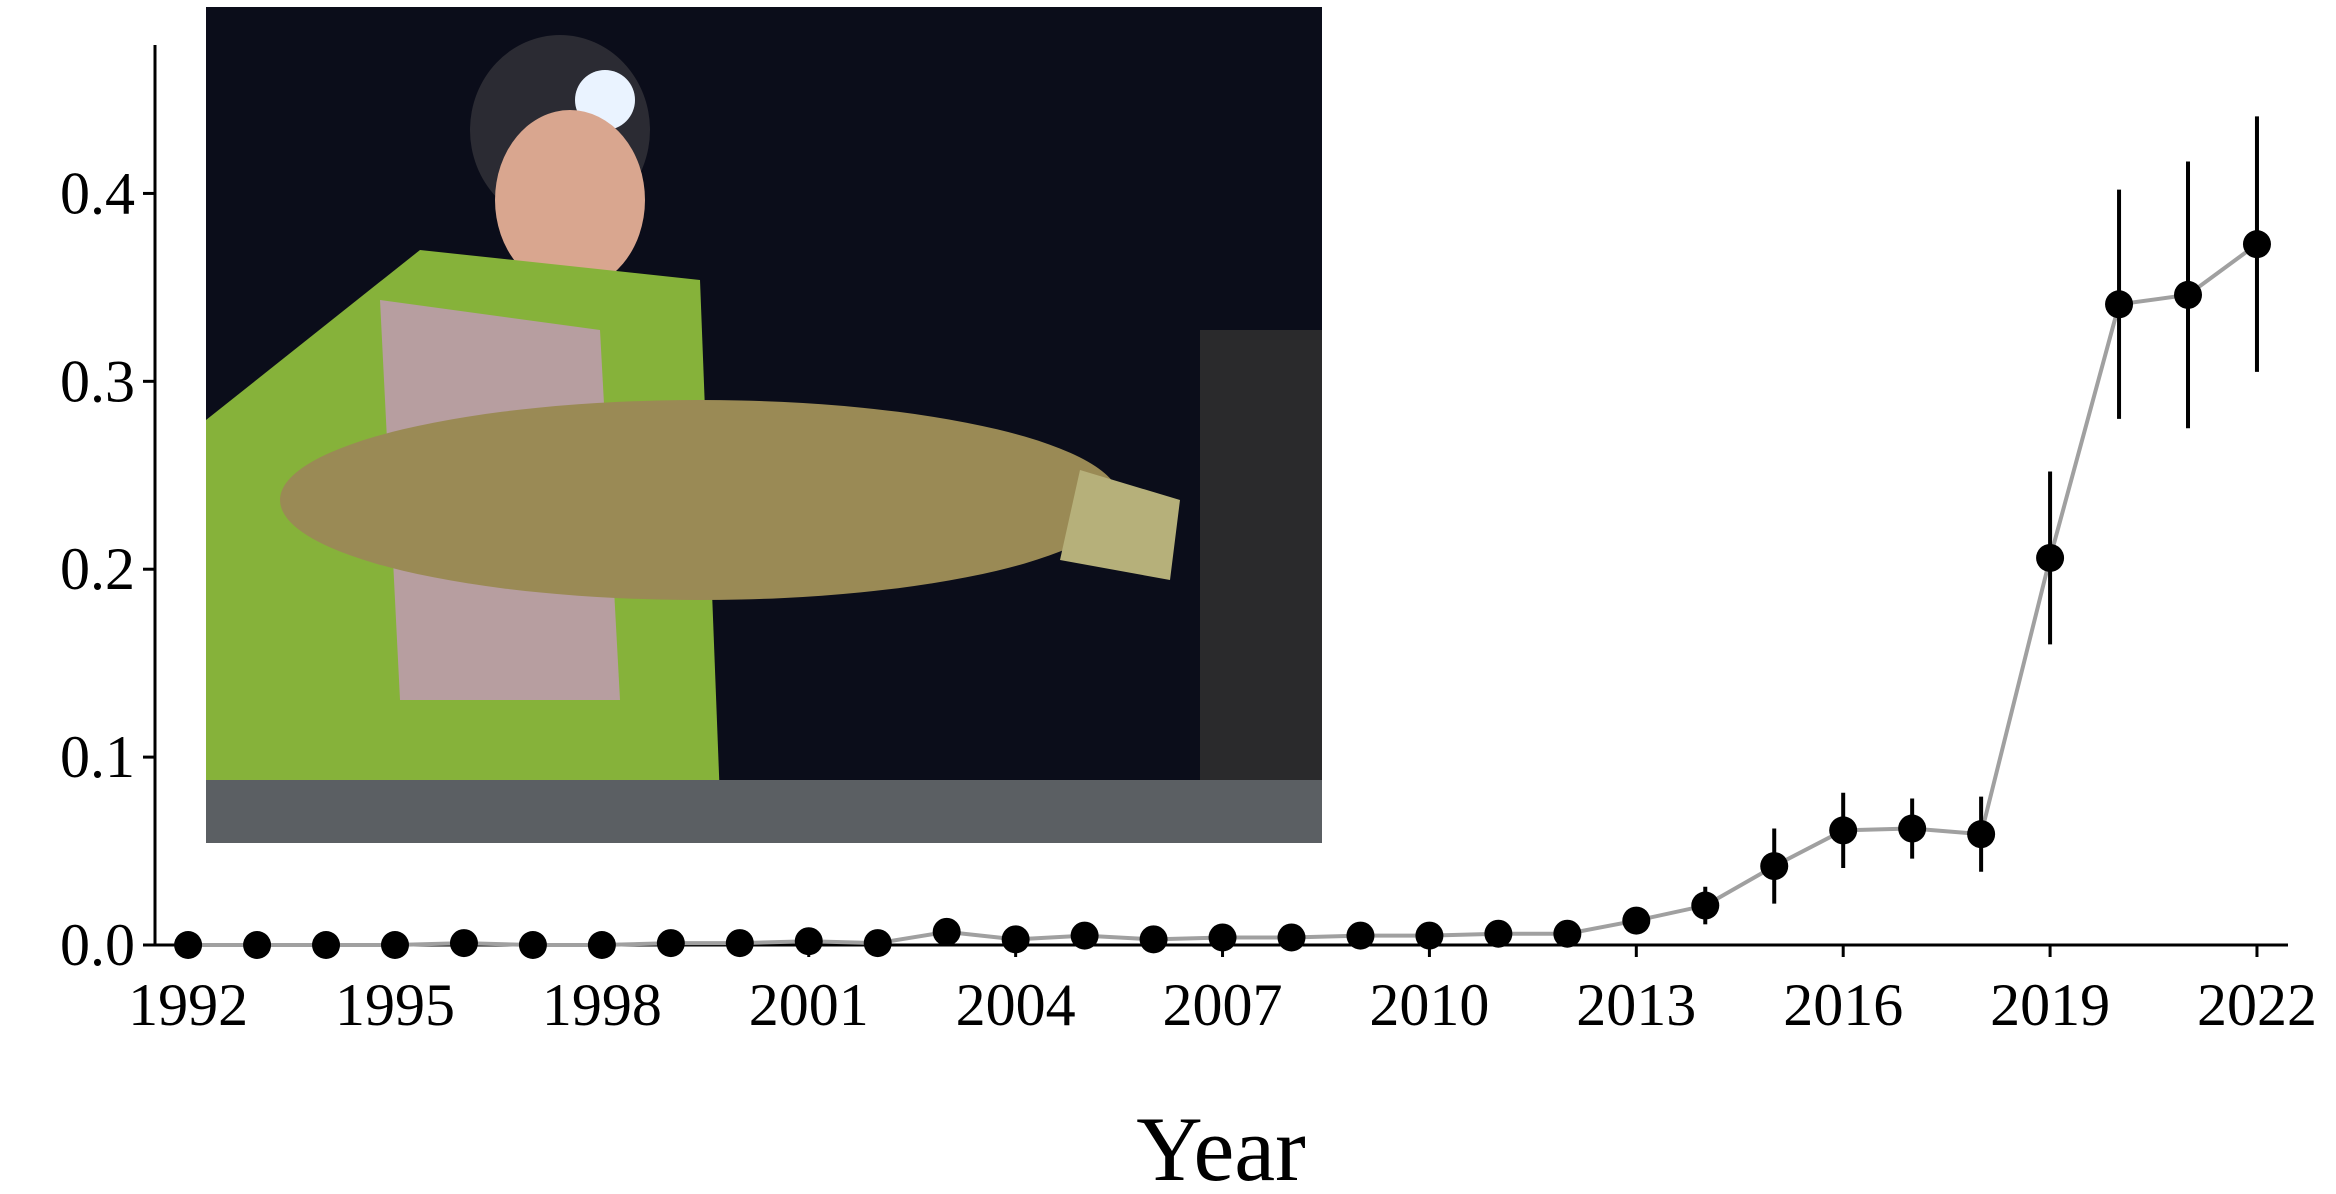  Describe the element at coordinates (97, 757) in the screenshot. I see `y-tick-label: 0.1` at that location.